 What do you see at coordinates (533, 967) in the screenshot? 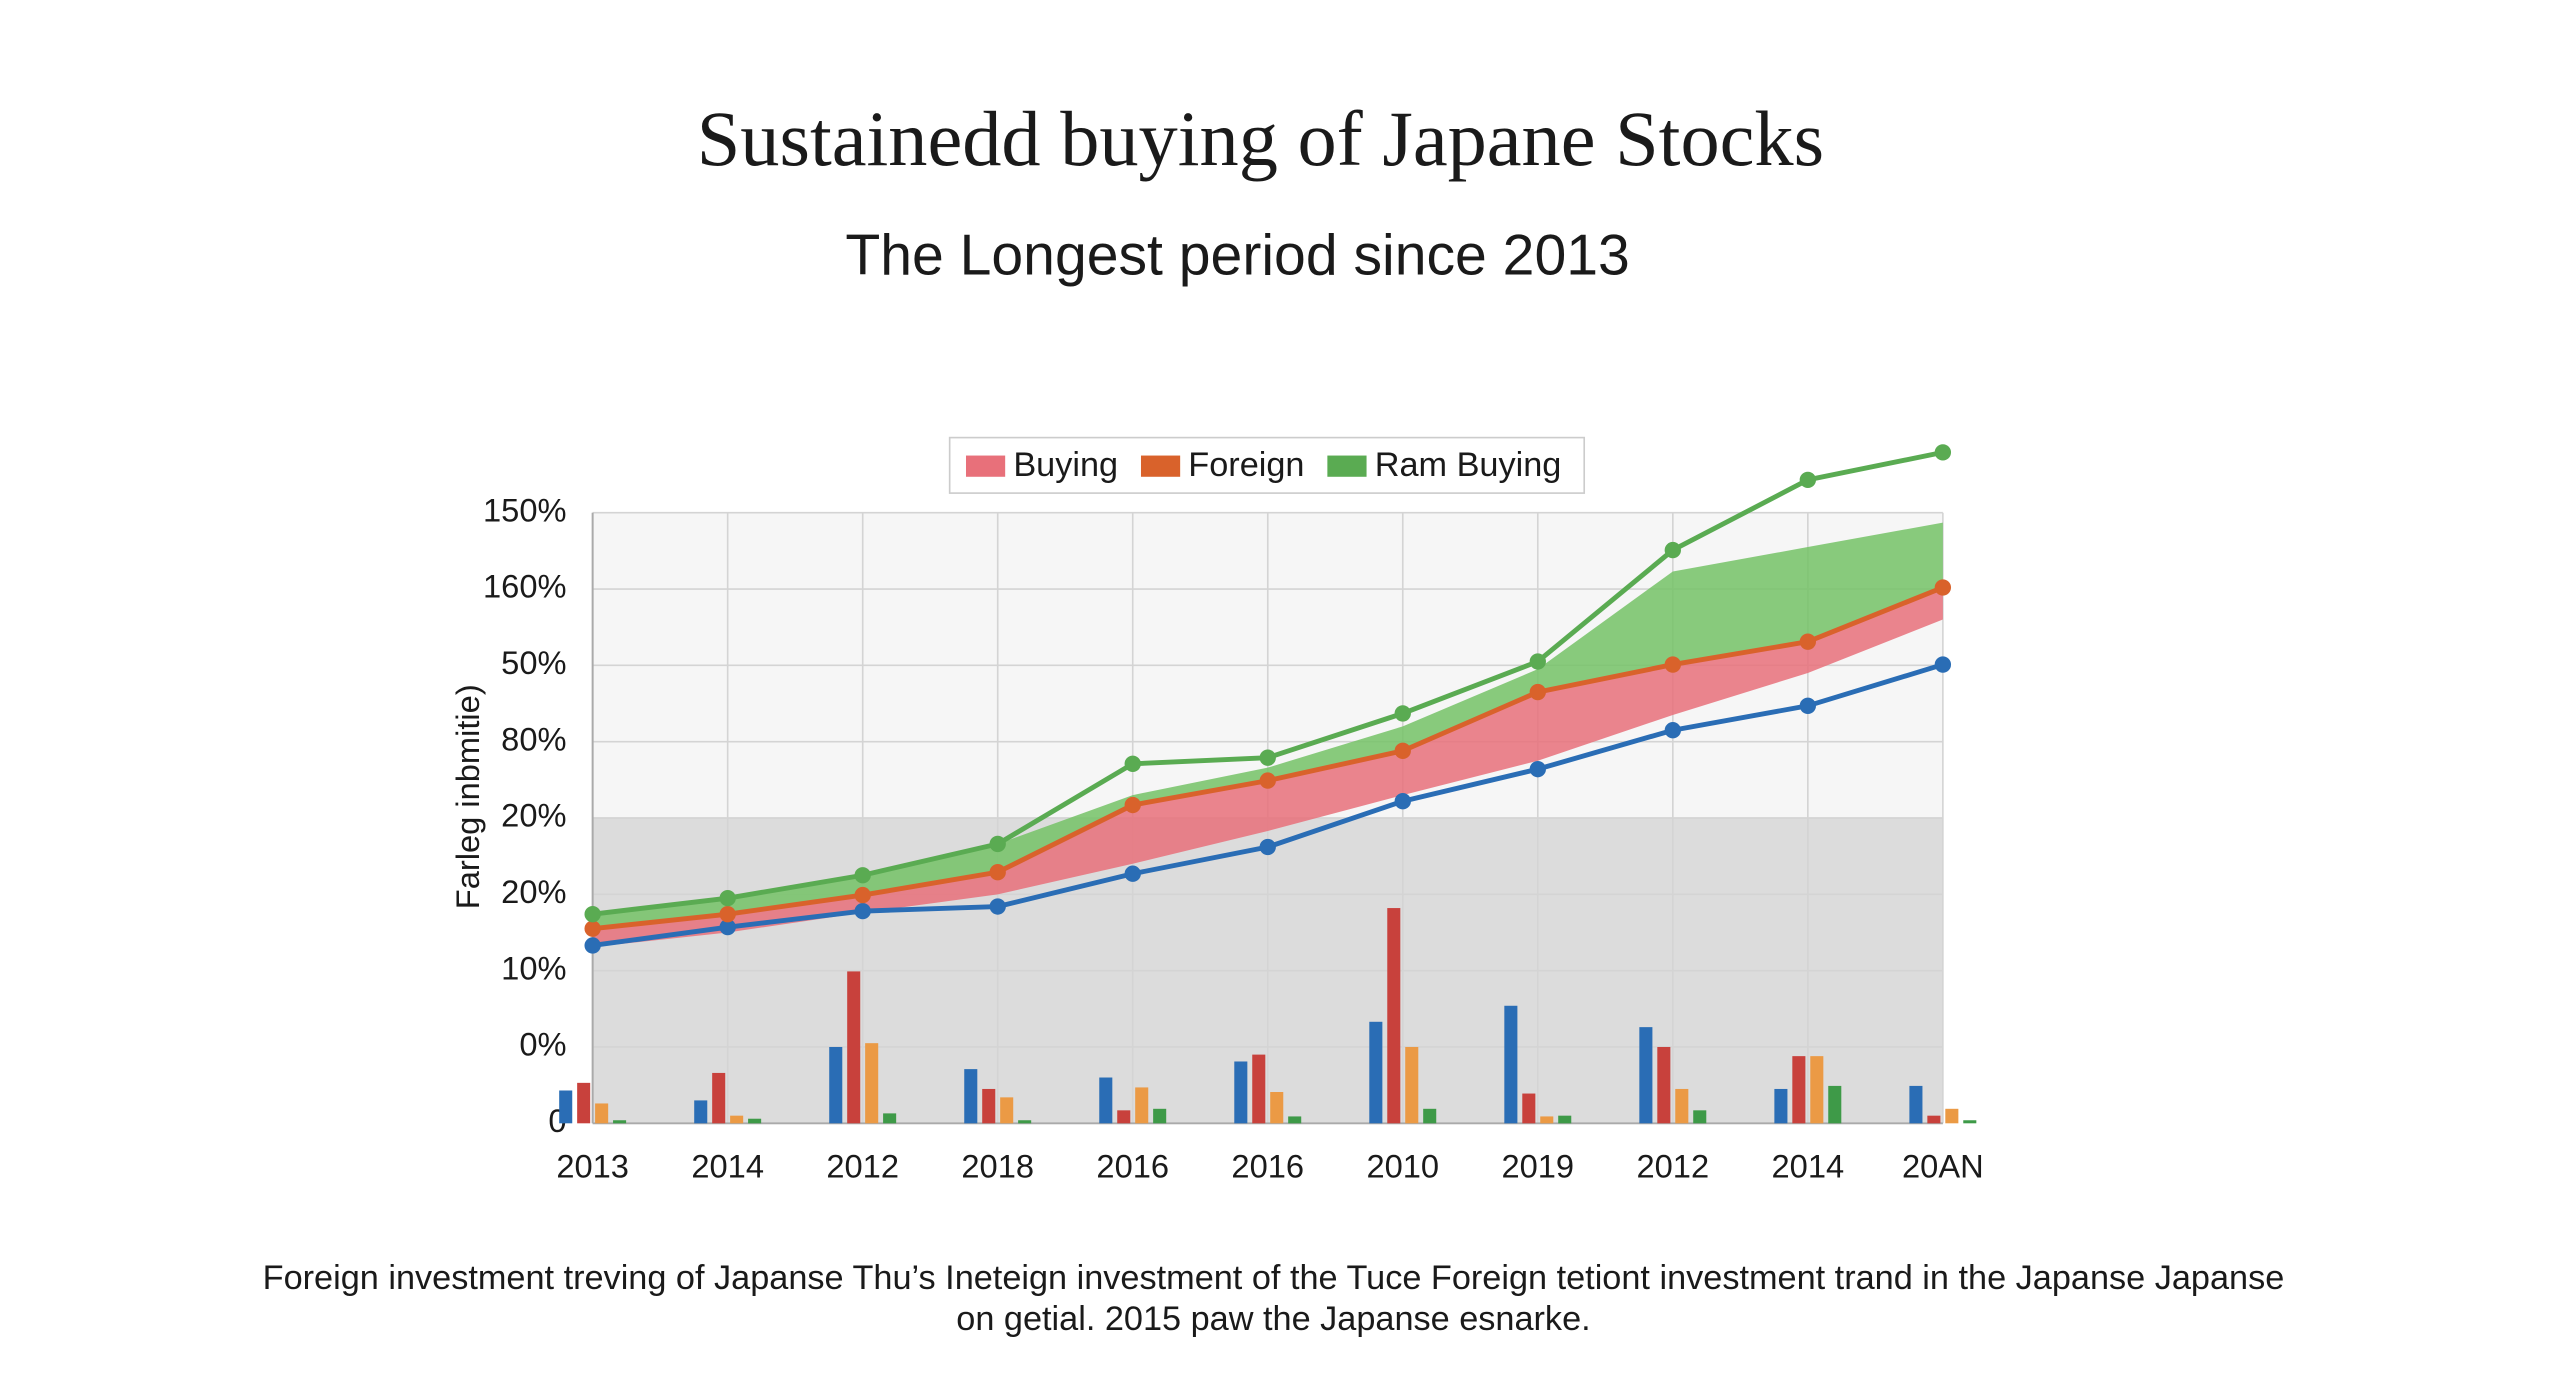
I see `y-tick-label: 10%` at bounding box center [533, 967].